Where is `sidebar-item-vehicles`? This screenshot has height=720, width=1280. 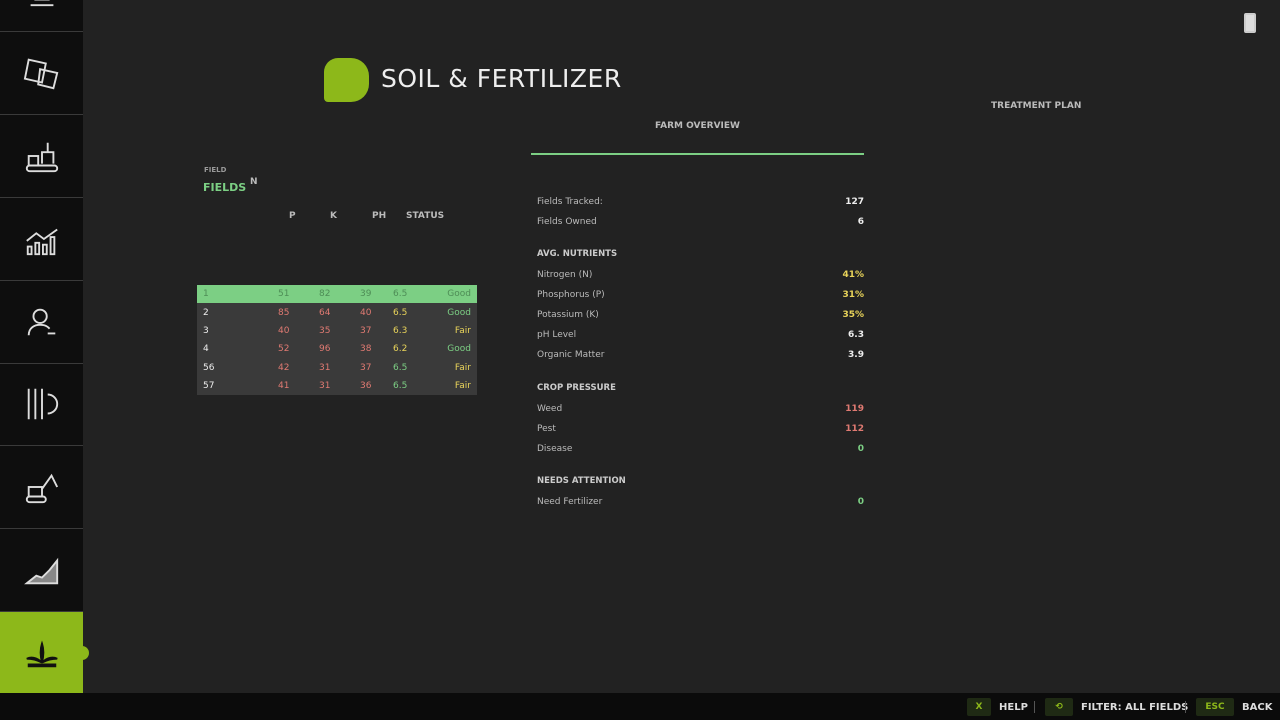
sidebar-item-vehicles is located at coordinates (41, 16).